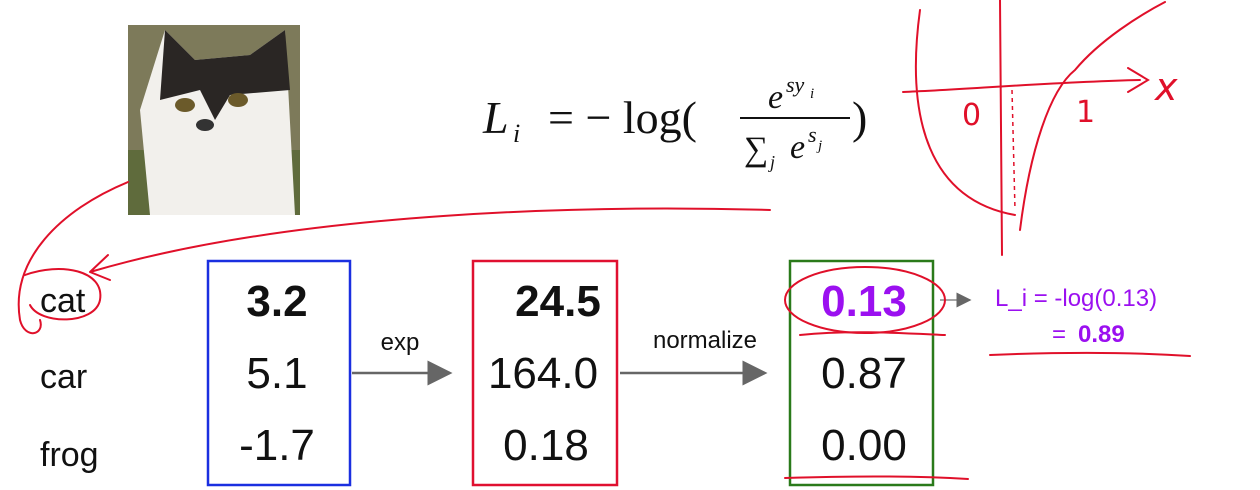 The image size is (1260, 490). Describe the element at coordinates (1166, 87) in the screenshot. I see `sketch-label: x` at that location.